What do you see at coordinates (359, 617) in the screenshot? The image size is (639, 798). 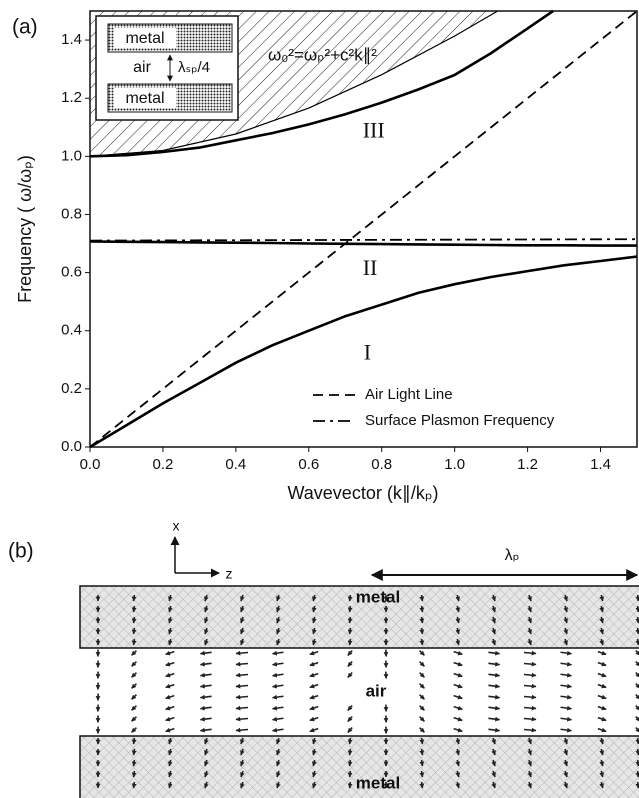 I see `metal-slab` at bounding box center [359, 617].